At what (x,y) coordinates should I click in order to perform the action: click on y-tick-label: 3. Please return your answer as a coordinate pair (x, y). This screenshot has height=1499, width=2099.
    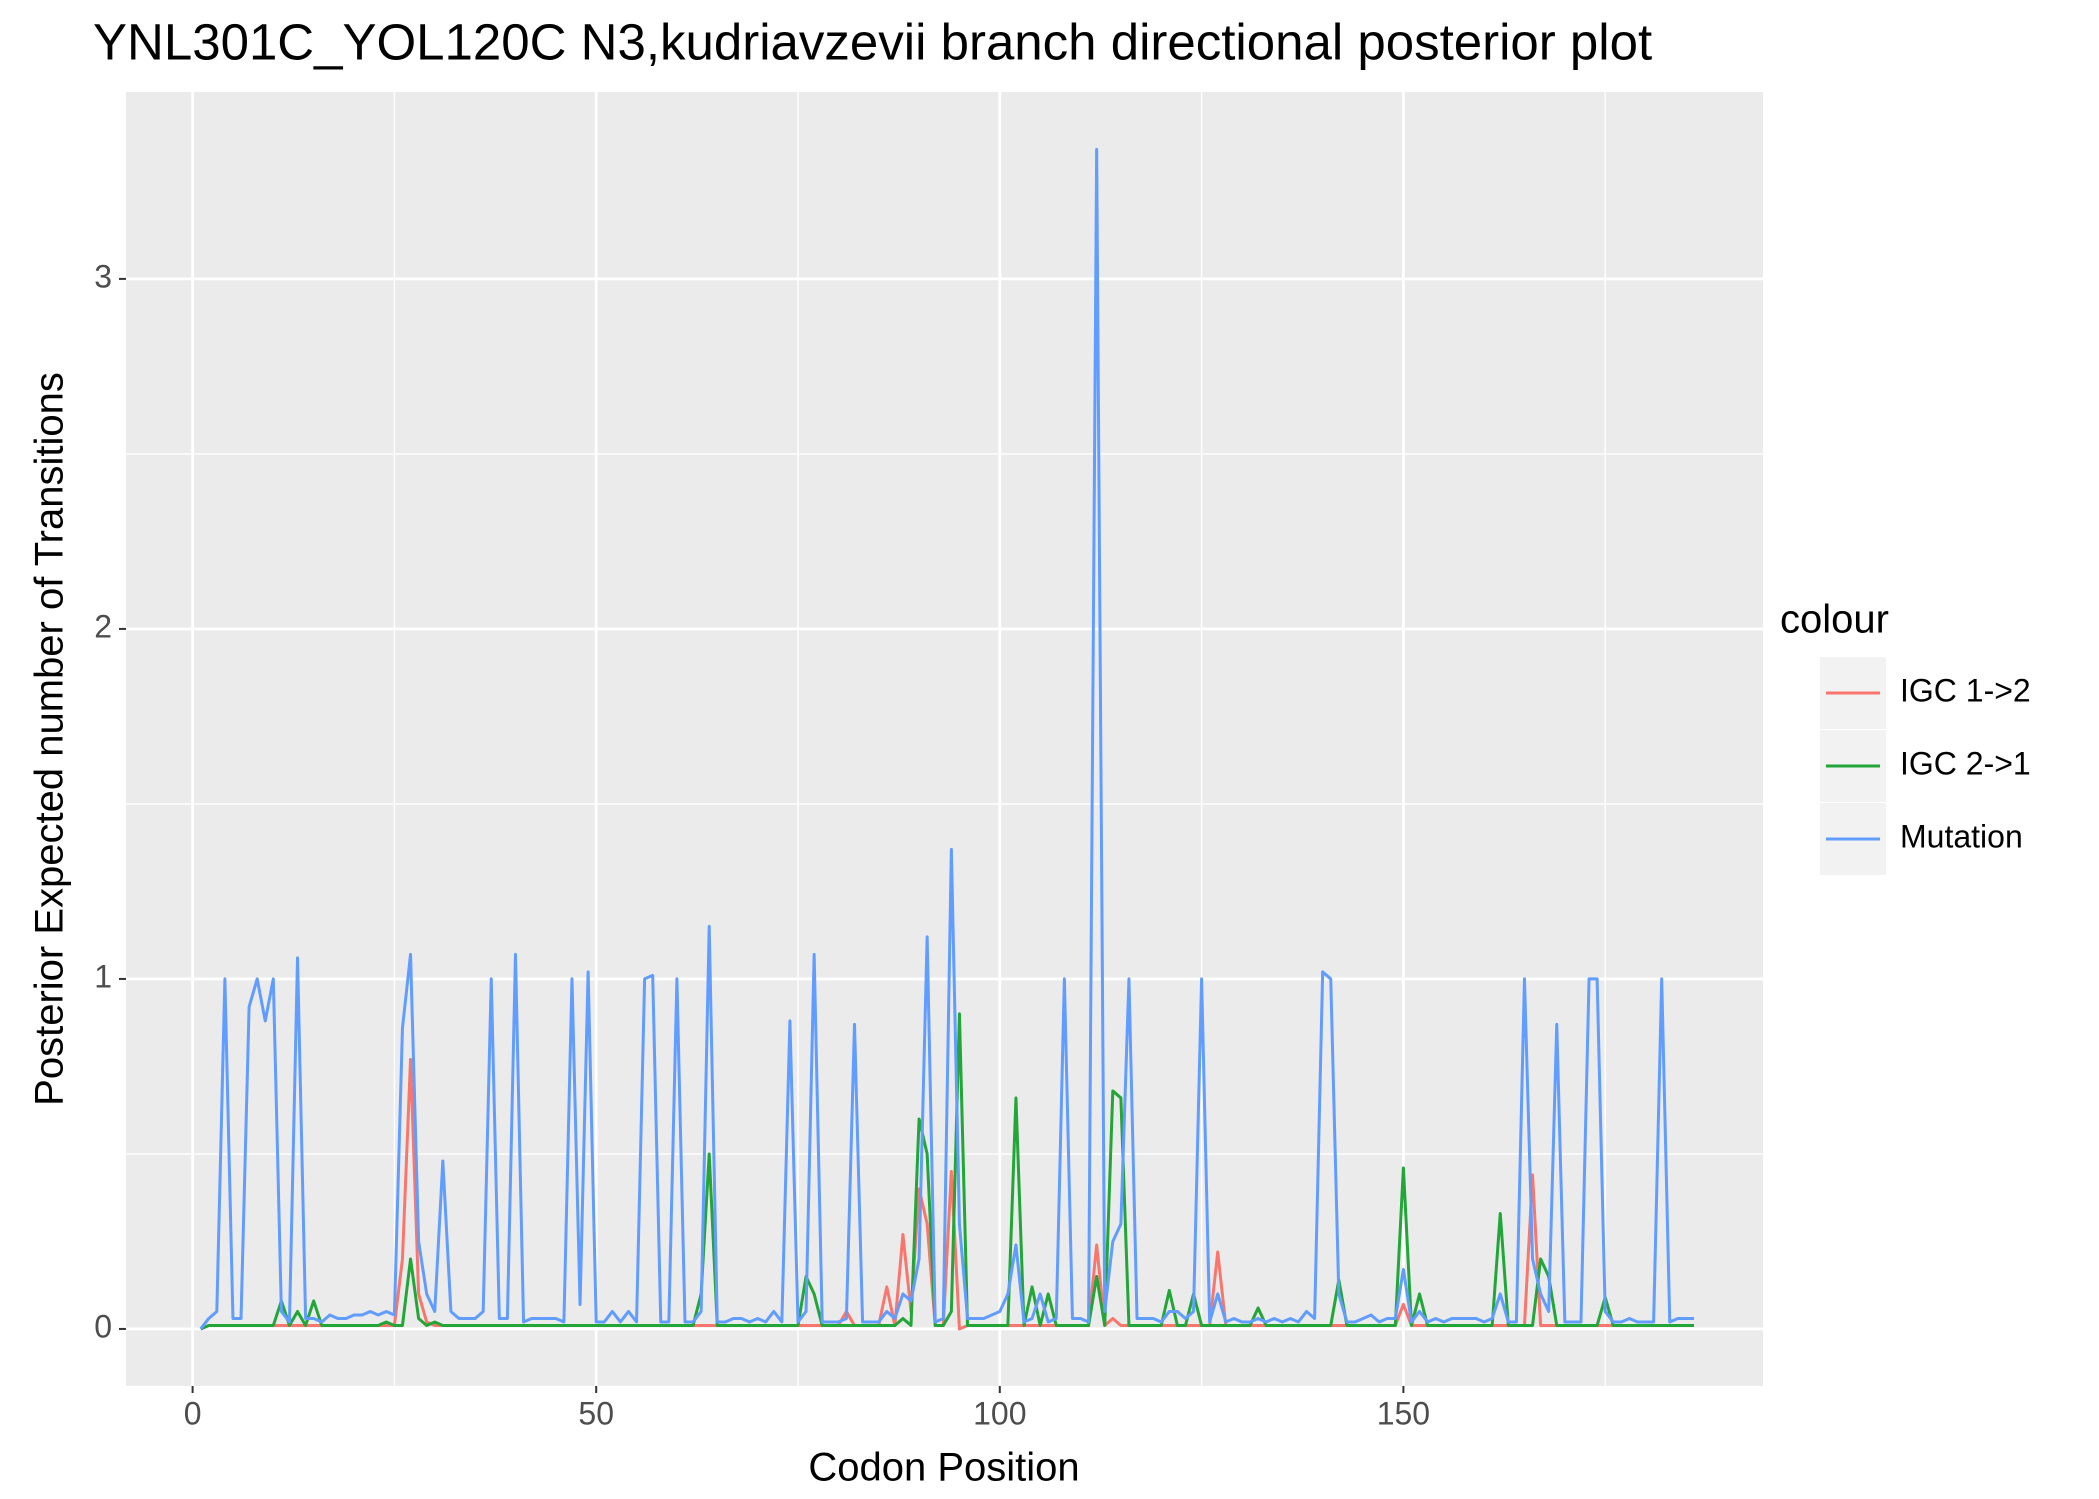
    Looking at the image, I should click on (103, 276).